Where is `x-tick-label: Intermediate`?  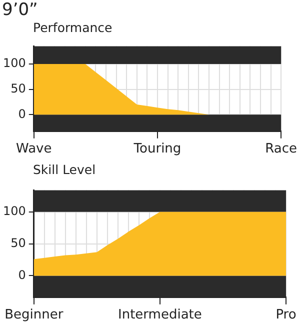 x-tick-label: Intermediate is located at coordinates (160, 315).